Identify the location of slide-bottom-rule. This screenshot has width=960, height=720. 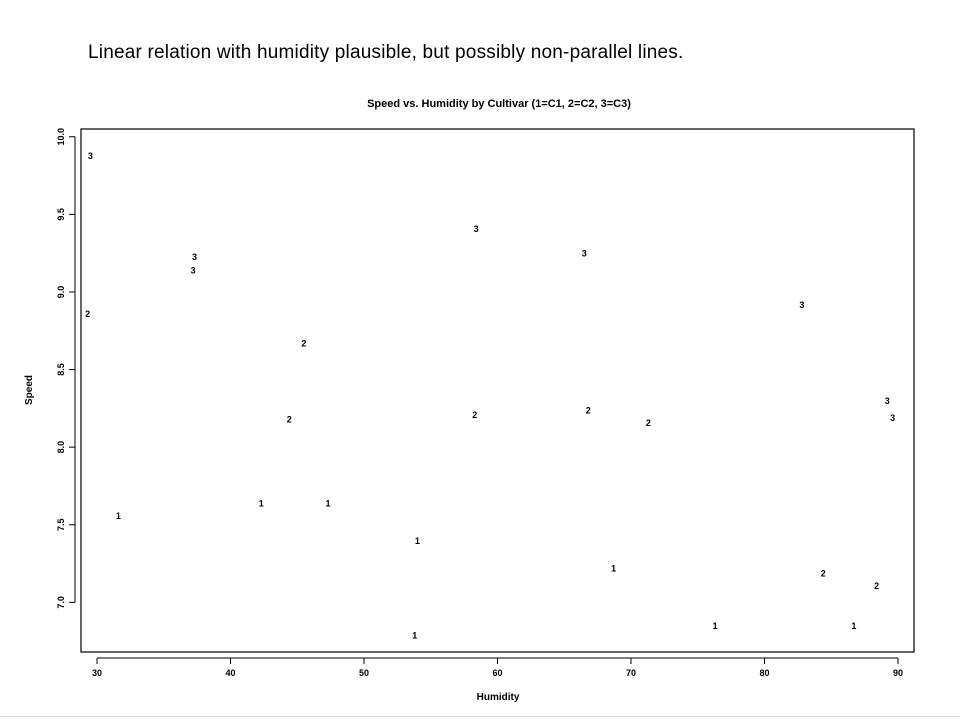
(480, 716).